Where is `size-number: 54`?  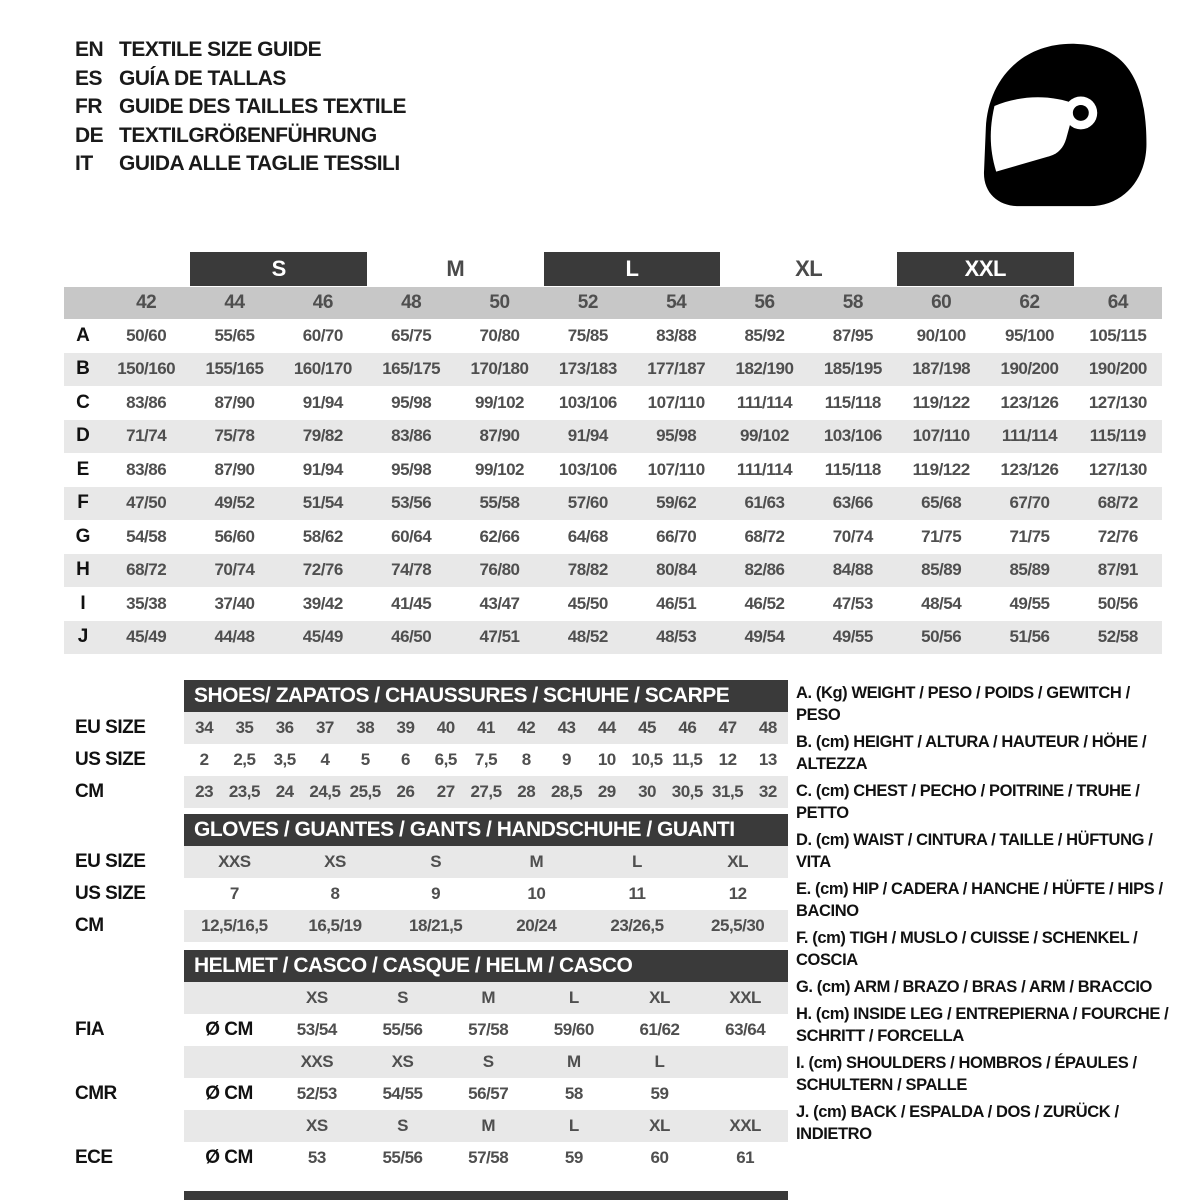
size-number: 54 is located at coordinates (676, 302).